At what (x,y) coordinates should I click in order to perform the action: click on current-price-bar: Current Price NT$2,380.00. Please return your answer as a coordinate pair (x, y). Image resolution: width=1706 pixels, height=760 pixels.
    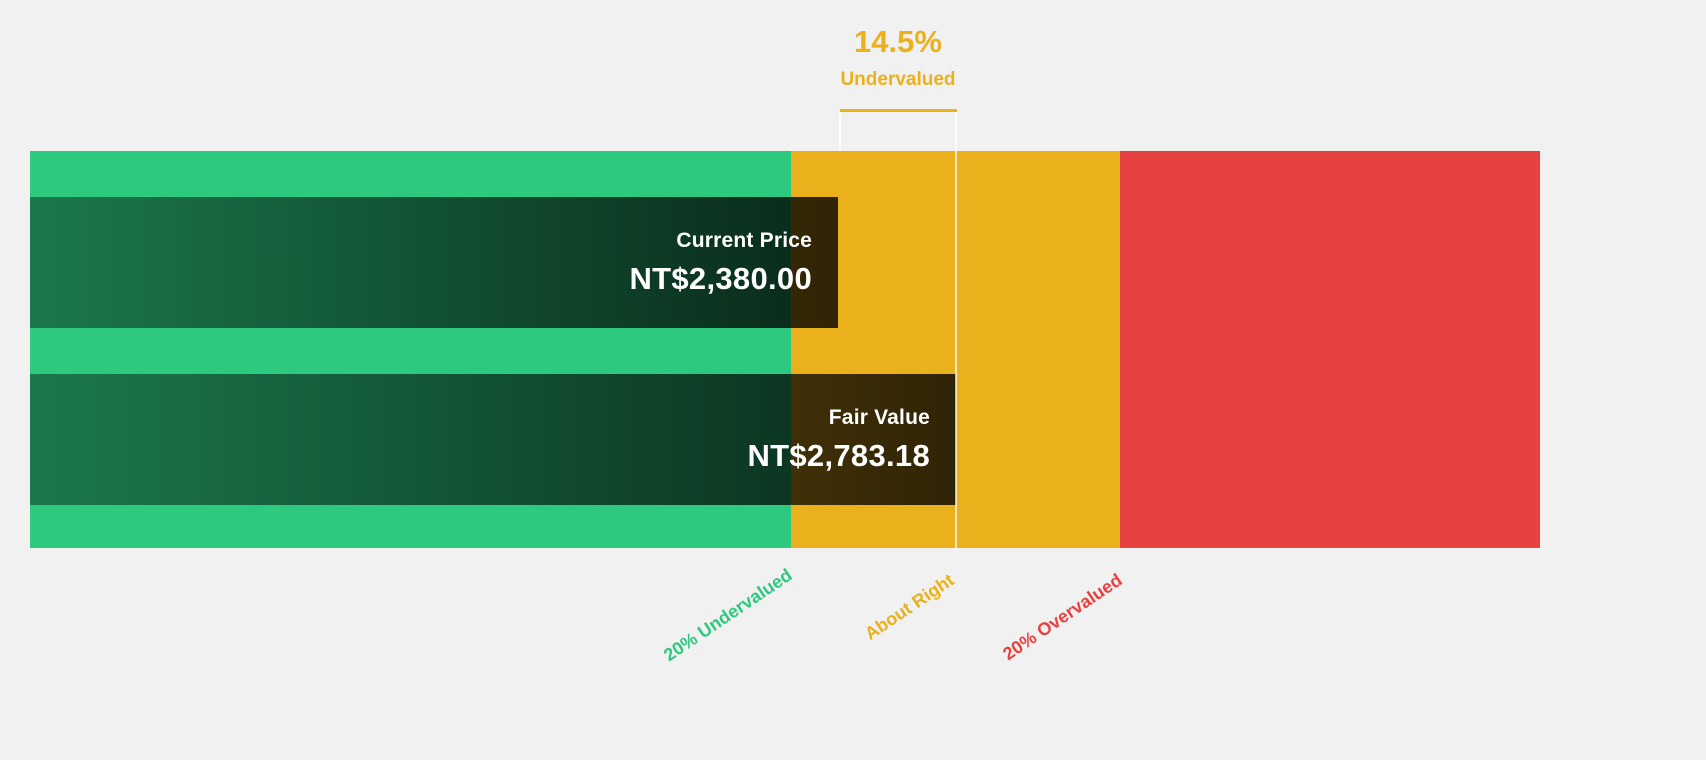
    Looking at the image, I should click on (434, 262).